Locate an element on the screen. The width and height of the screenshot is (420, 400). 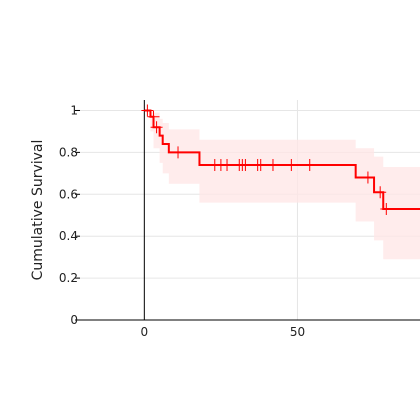
y-tick-label: 0.2 is located at coordinates (68, 278).